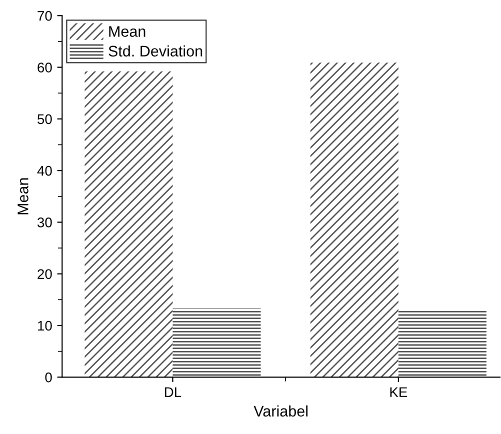 The height and width of the screenshot is (434, 501). I want to click on y-tick-label: 50, so click(45, 119).